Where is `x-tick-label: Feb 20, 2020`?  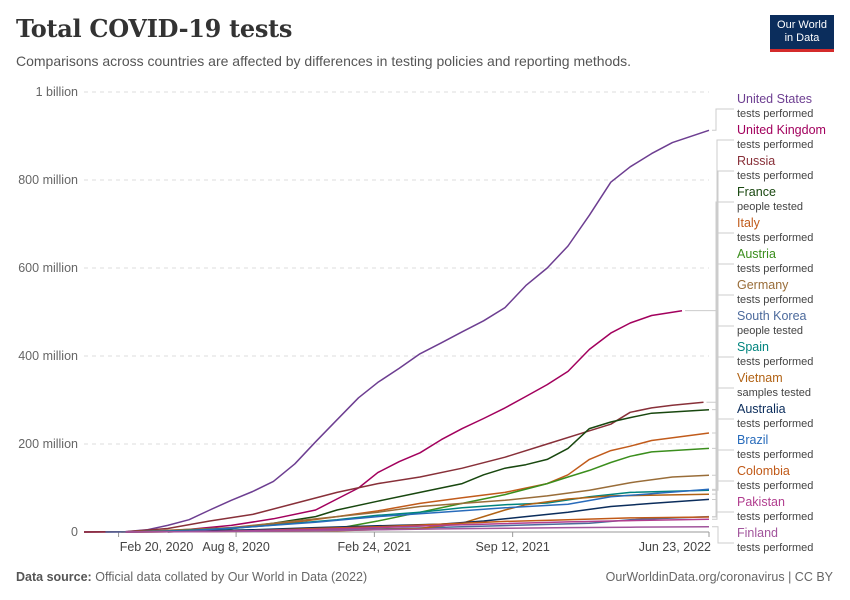 x-tick-label: Feb 20, 2020 is located at coordinates (157, 547).